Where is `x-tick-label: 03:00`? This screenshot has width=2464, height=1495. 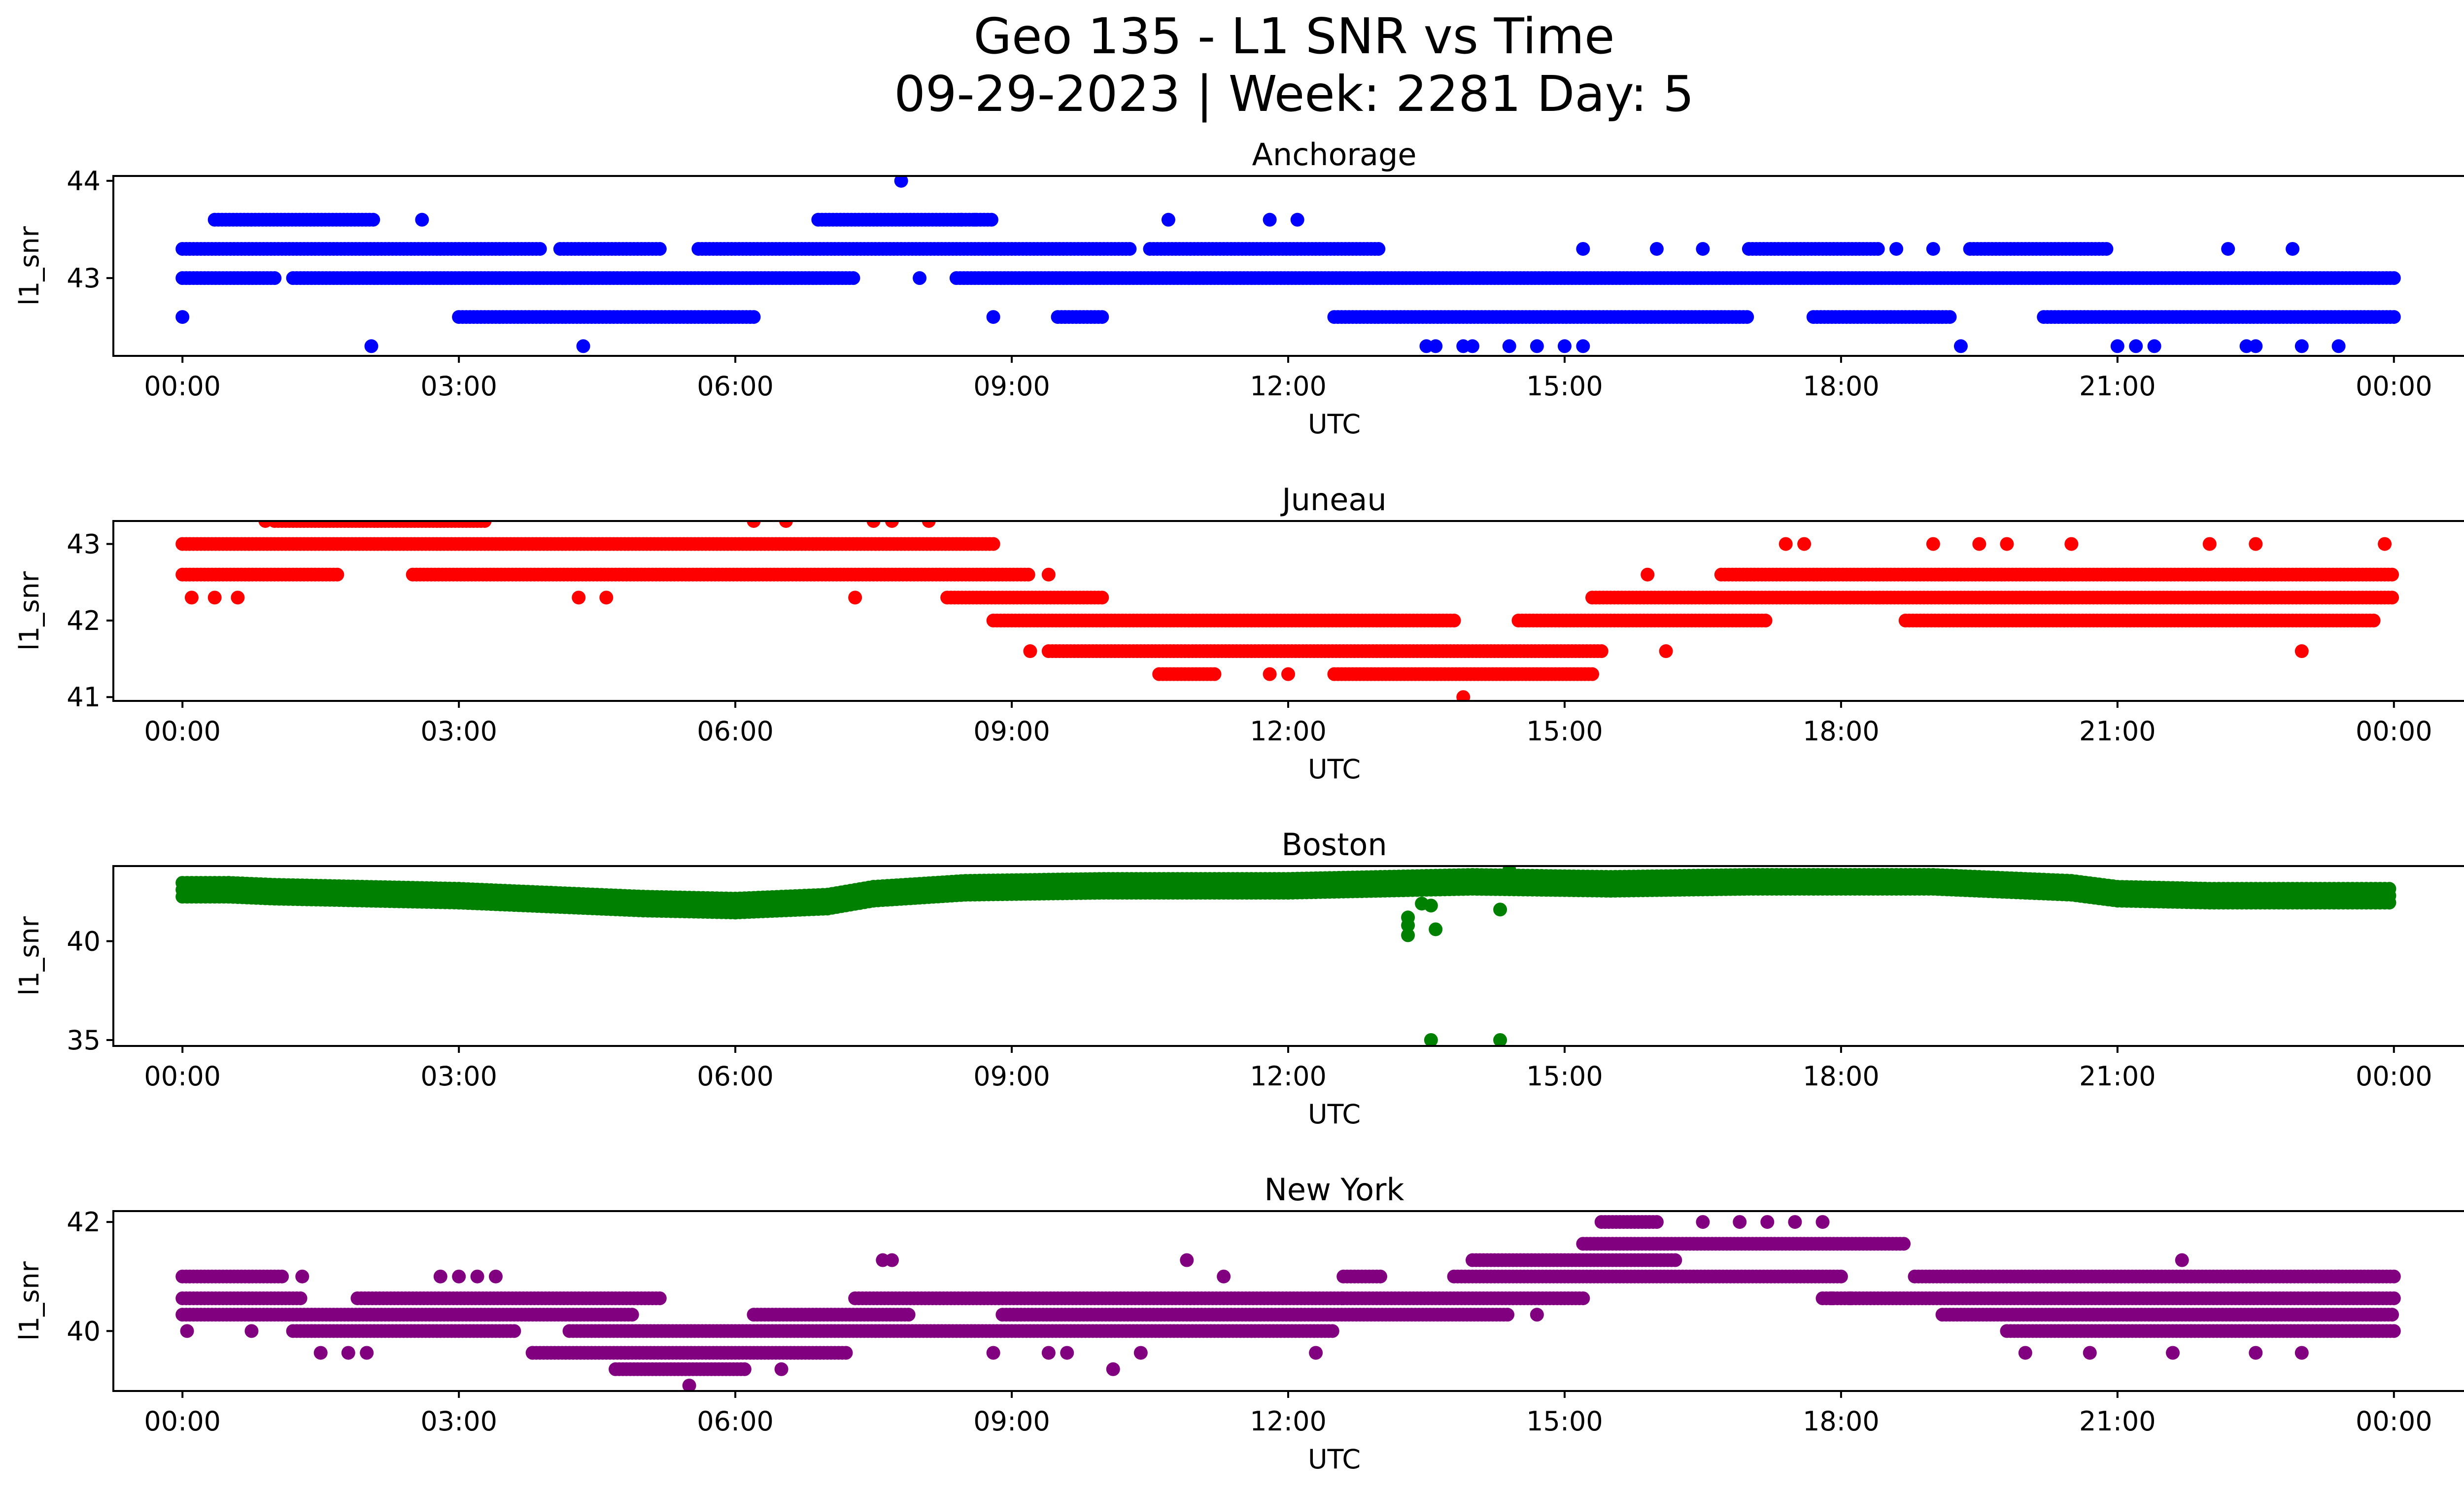
x-tick-label: 03:00 is located at coordinates (458, 386).